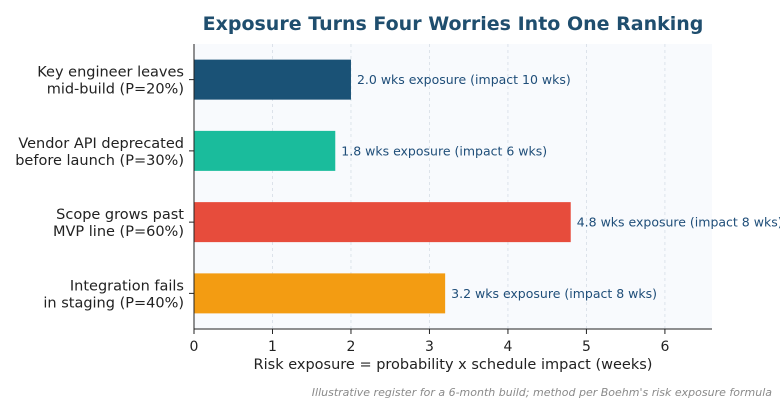  Describe the element at coordinates (554, 293) in the screenshot. I see `data-label: 3.2 wks exposure (impact 8 wks)` at that location.